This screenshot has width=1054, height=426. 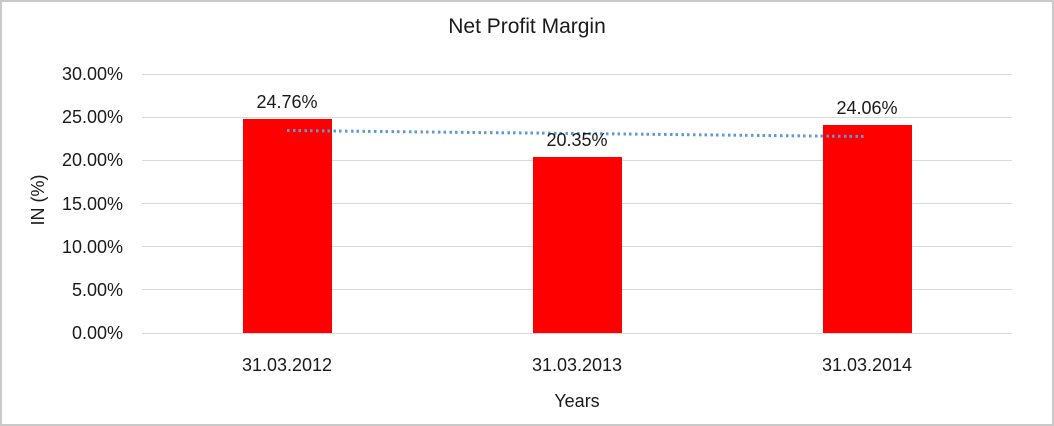 I want to click on bar-value-label: 24.76%, so click(x=287, y=102).